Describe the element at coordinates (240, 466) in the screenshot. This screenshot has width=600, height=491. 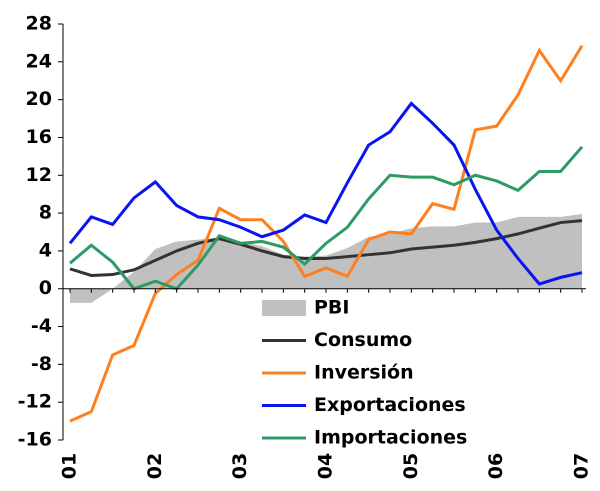
I see `x-tick-label: 03` at that location.